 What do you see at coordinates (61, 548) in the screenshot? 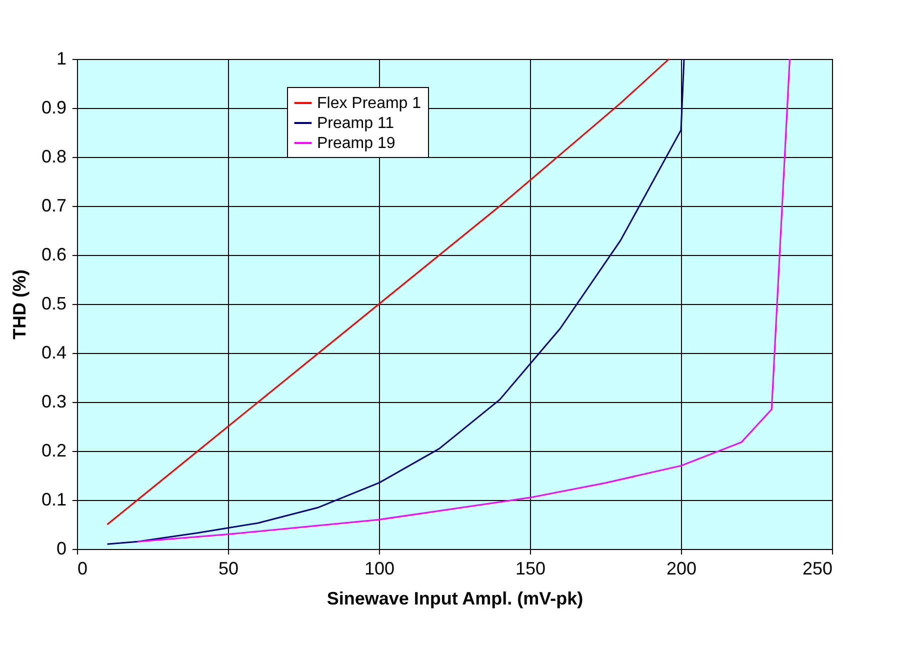
I see `y-tick-label: 0` at bounding box center [61, 548].